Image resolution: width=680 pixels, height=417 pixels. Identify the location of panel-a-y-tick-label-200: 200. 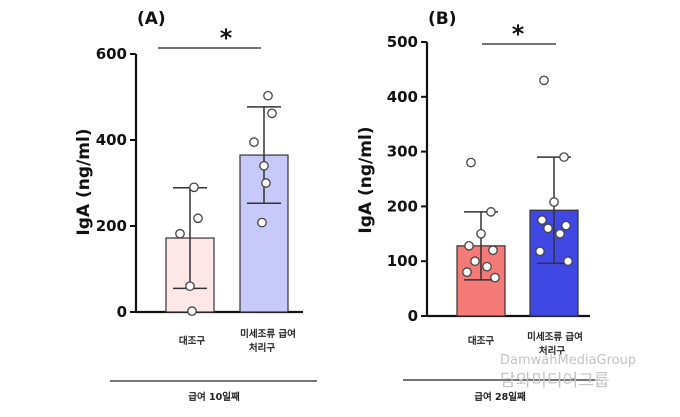
(111, 226).